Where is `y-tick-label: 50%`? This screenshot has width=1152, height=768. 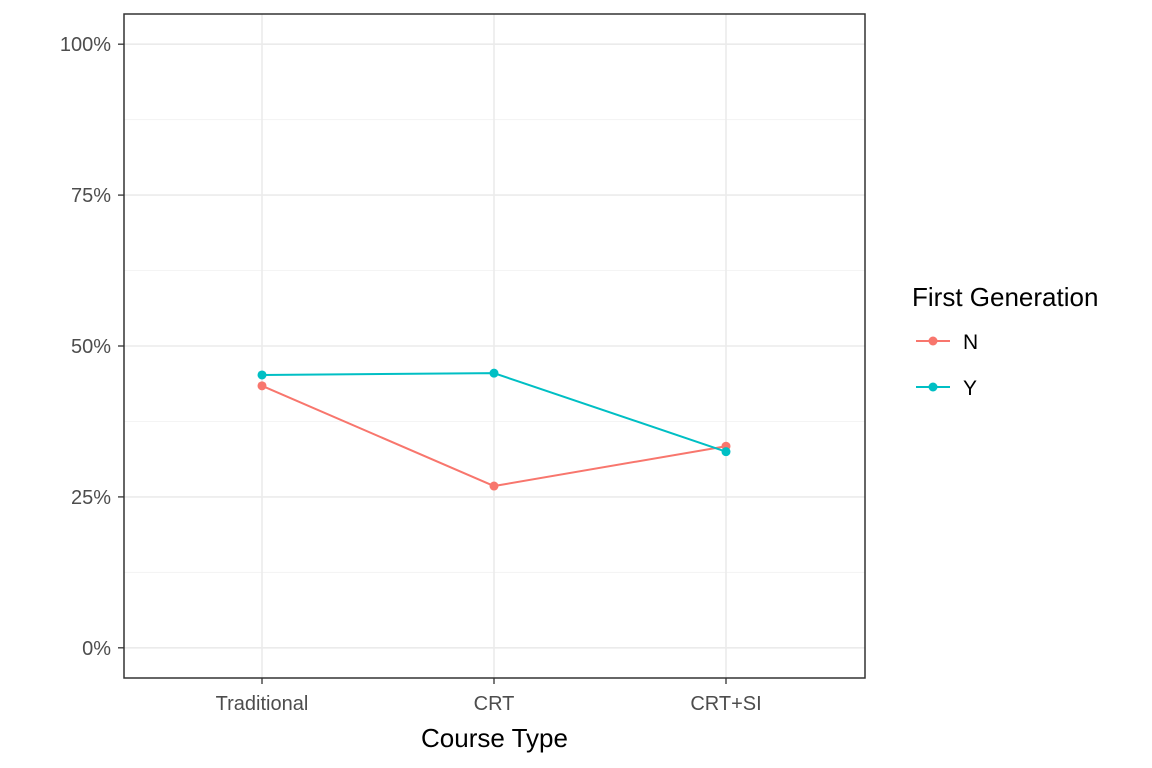 y-tick-label: 50% is located at coordinates (91, 347).